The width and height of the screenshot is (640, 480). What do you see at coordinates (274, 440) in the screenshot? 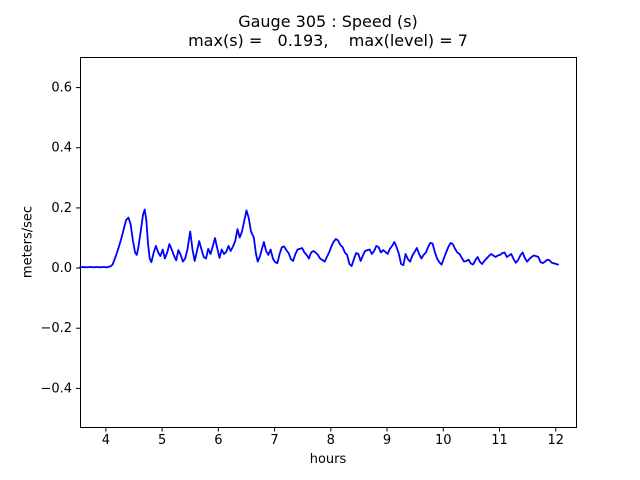
I see `x-tick-label: 7` at bounding box center [274, 440].